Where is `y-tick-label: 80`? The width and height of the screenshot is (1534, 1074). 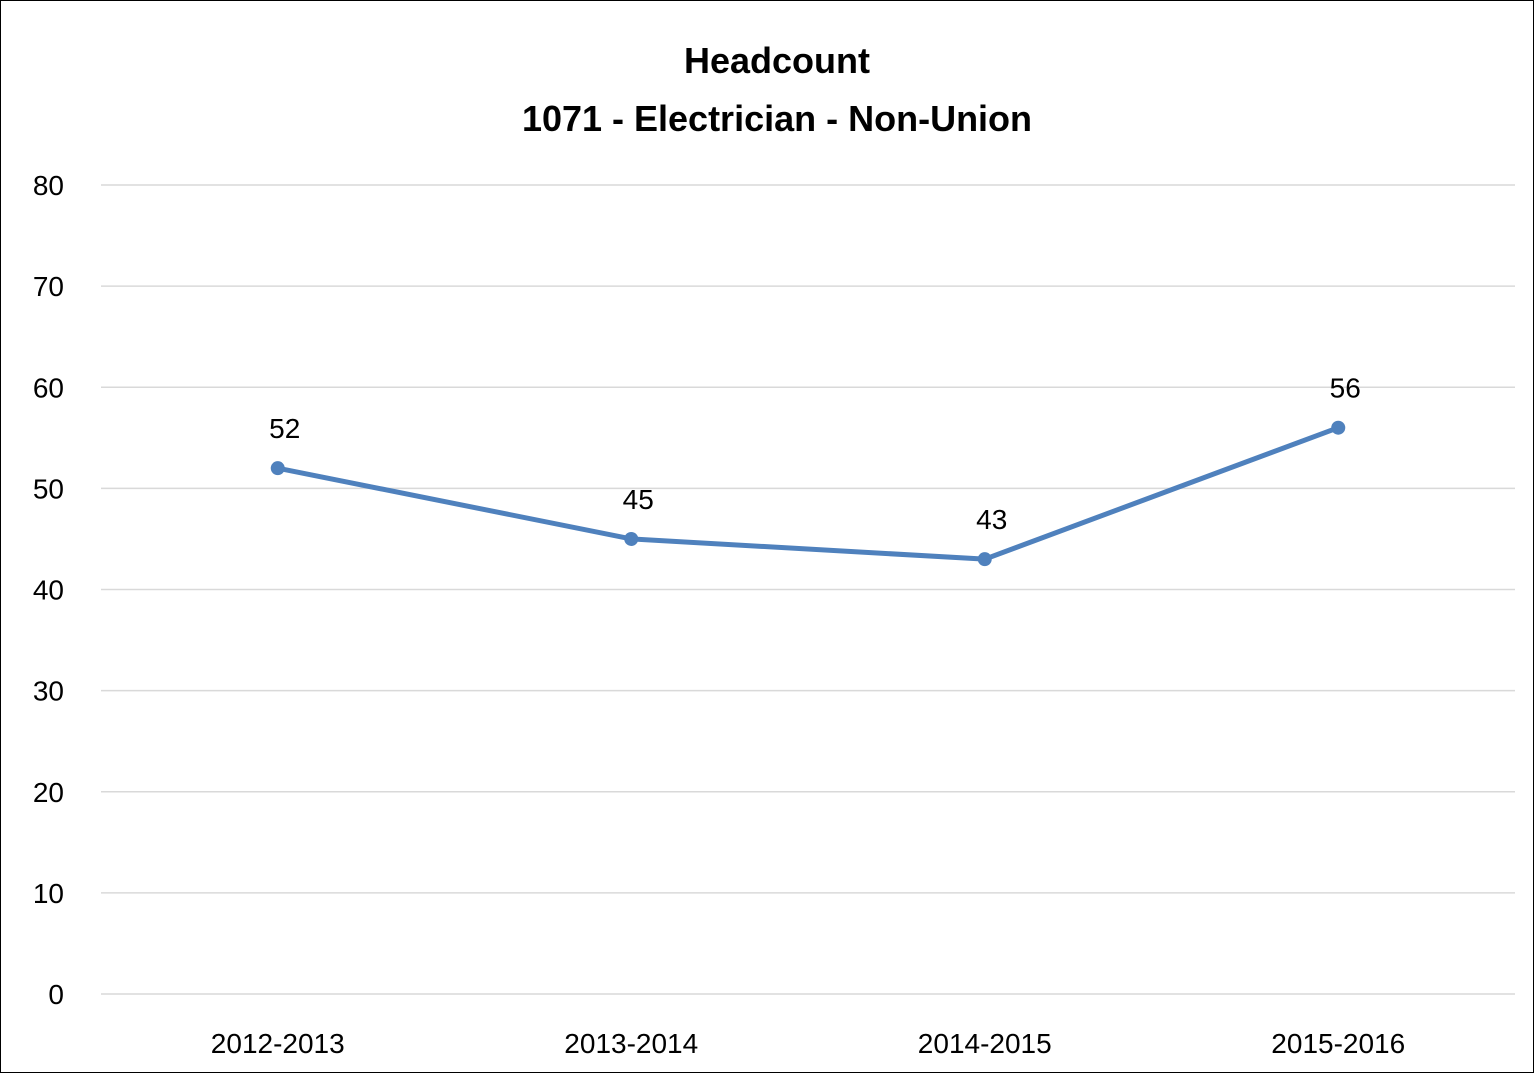
y-tick-label: 80 is located at coordinates (48, 185).